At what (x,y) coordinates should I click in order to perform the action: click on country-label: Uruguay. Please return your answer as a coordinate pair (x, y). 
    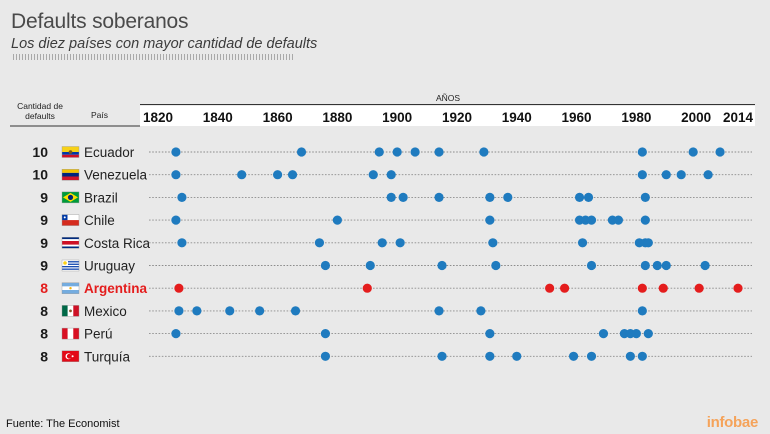
    Looking at the image, I should click on (109, 266).